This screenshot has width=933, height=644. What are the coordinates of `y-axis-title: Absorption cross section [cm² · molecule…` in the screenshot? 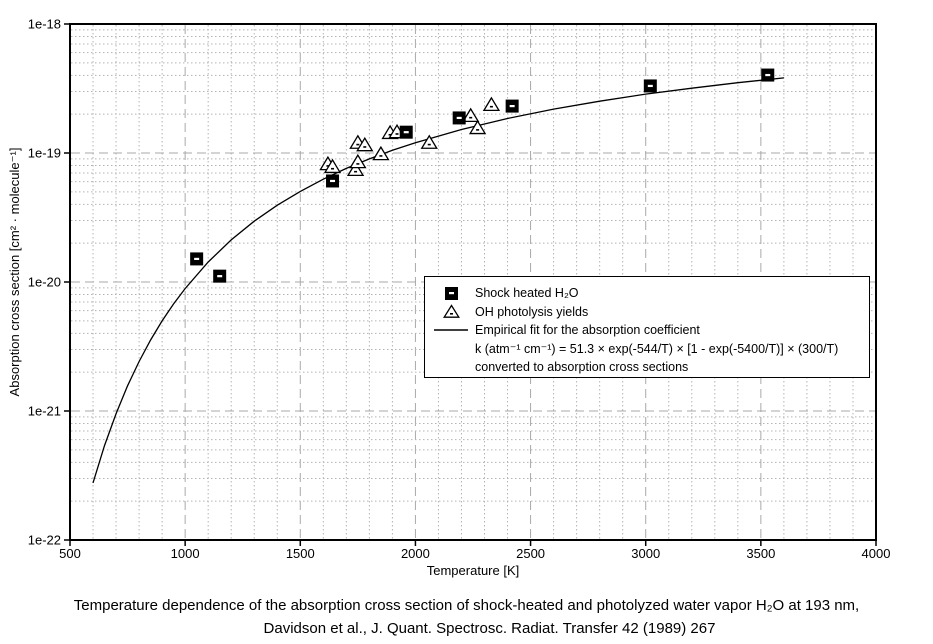 It's located at (14, 272).